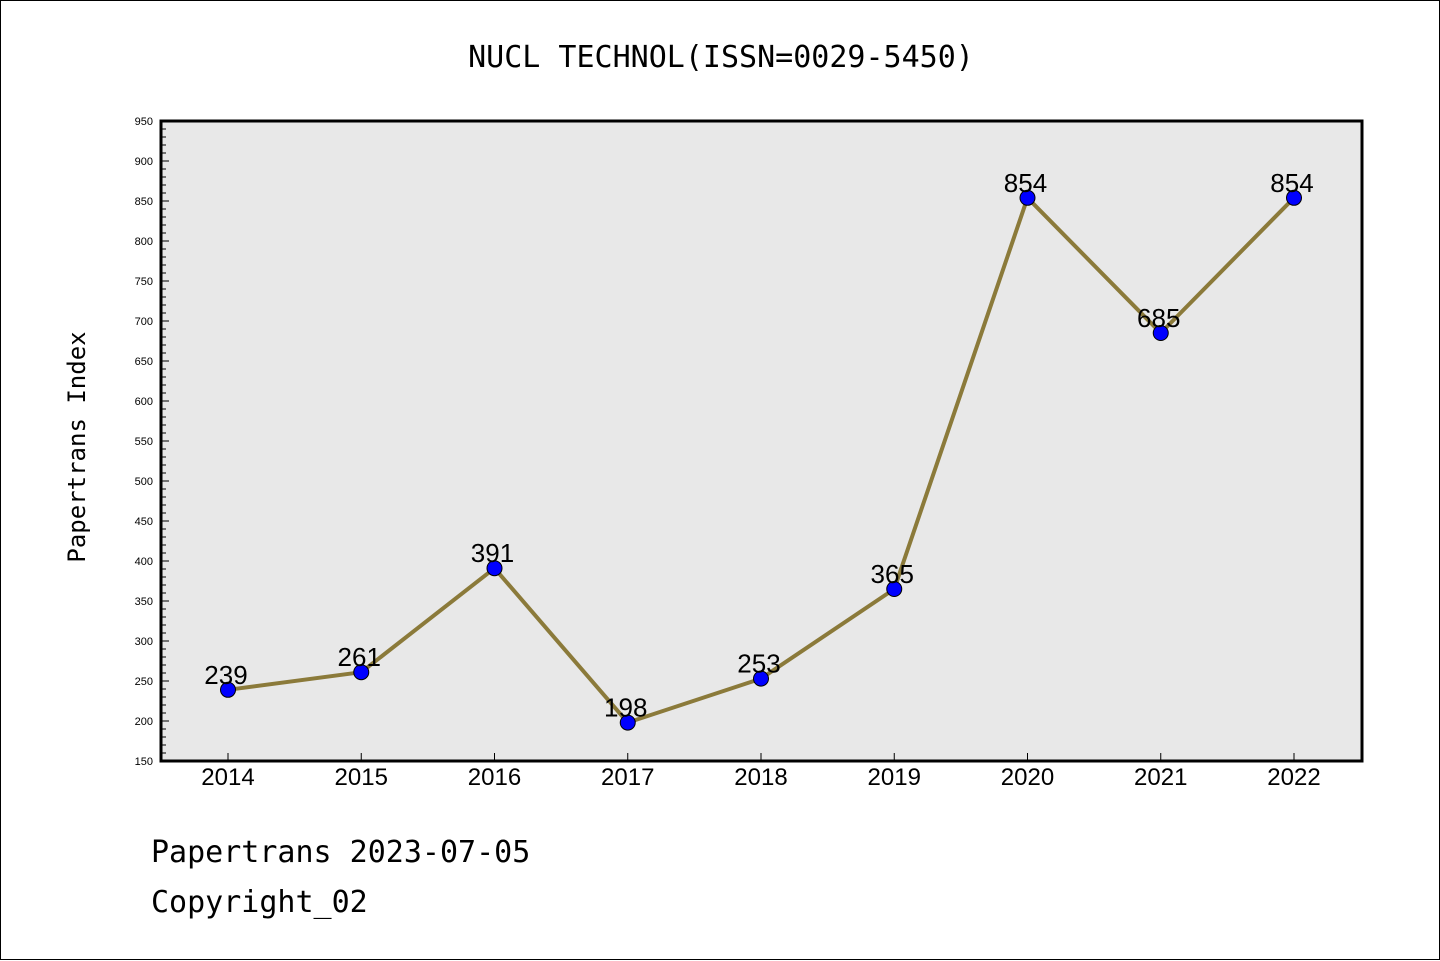  What do you see at coordinates (760, 777) in the screenshot?
I see `x-tick-label: 2018` at bounding box center [760, 777].